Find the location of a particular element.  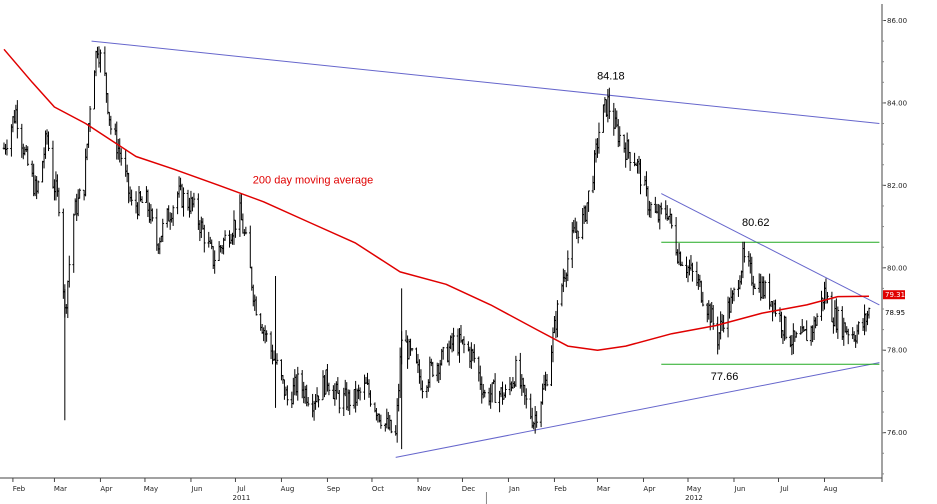

x-tick-label: Sep is located at coordinates (334, 489).